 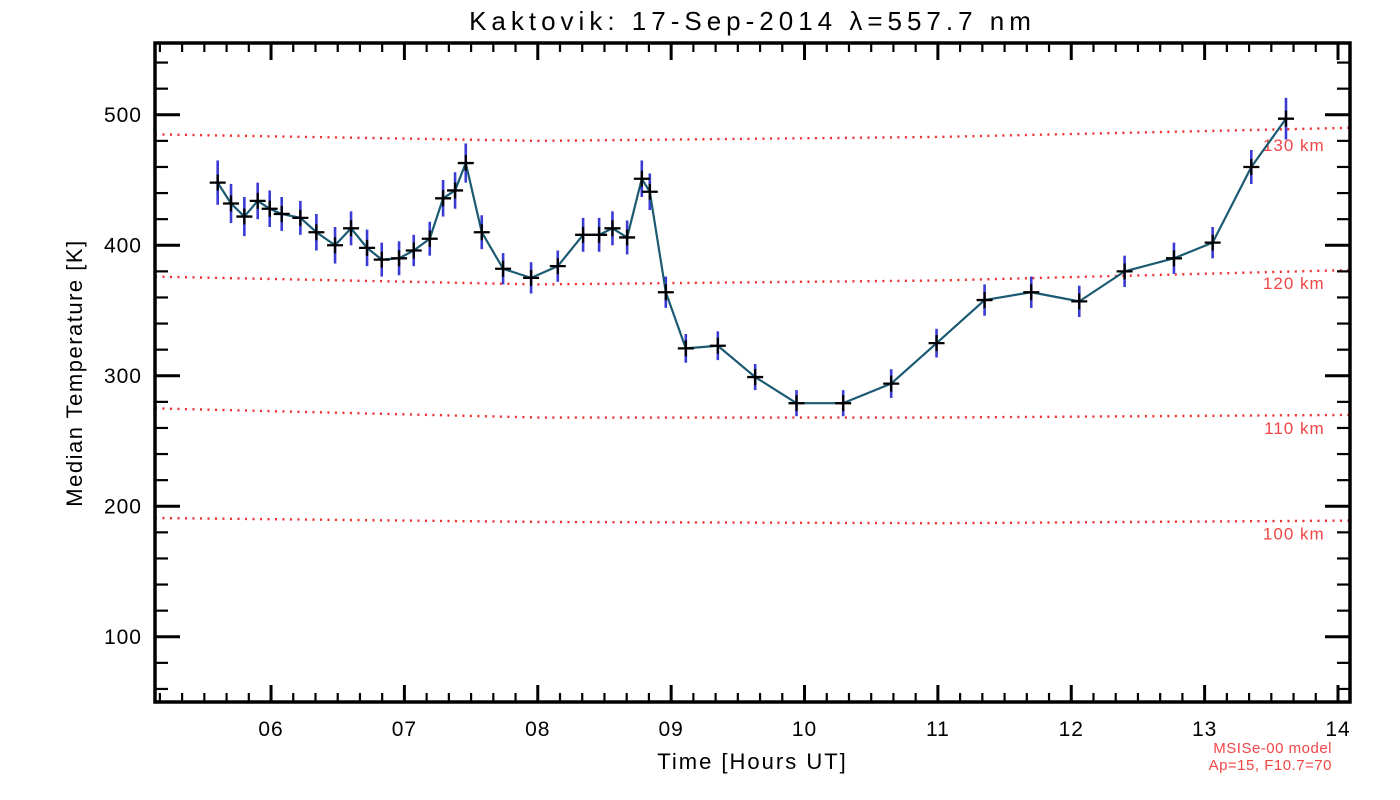 What do you see at coordinates (1071, 729) in the screenshot?
I see `x-tick-label: 12` at bounding box center [1071, 729].